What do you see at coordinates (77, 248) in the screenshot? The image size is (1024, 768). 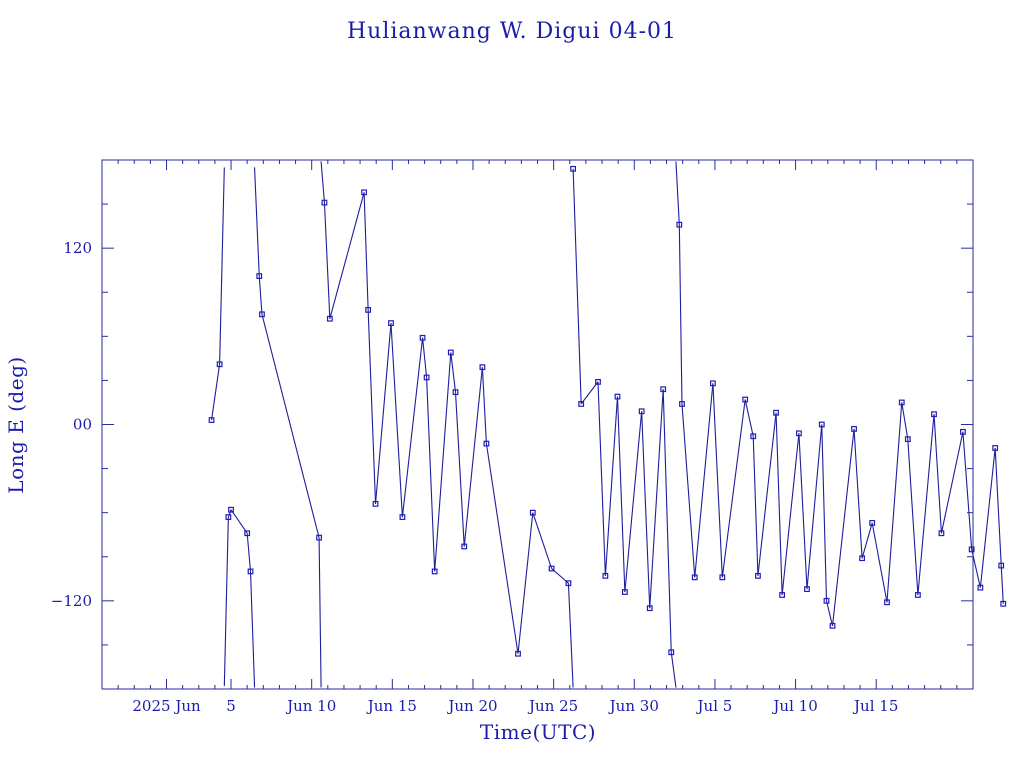 I see `y-tick-label: 120` at bounding box center [77, 248].